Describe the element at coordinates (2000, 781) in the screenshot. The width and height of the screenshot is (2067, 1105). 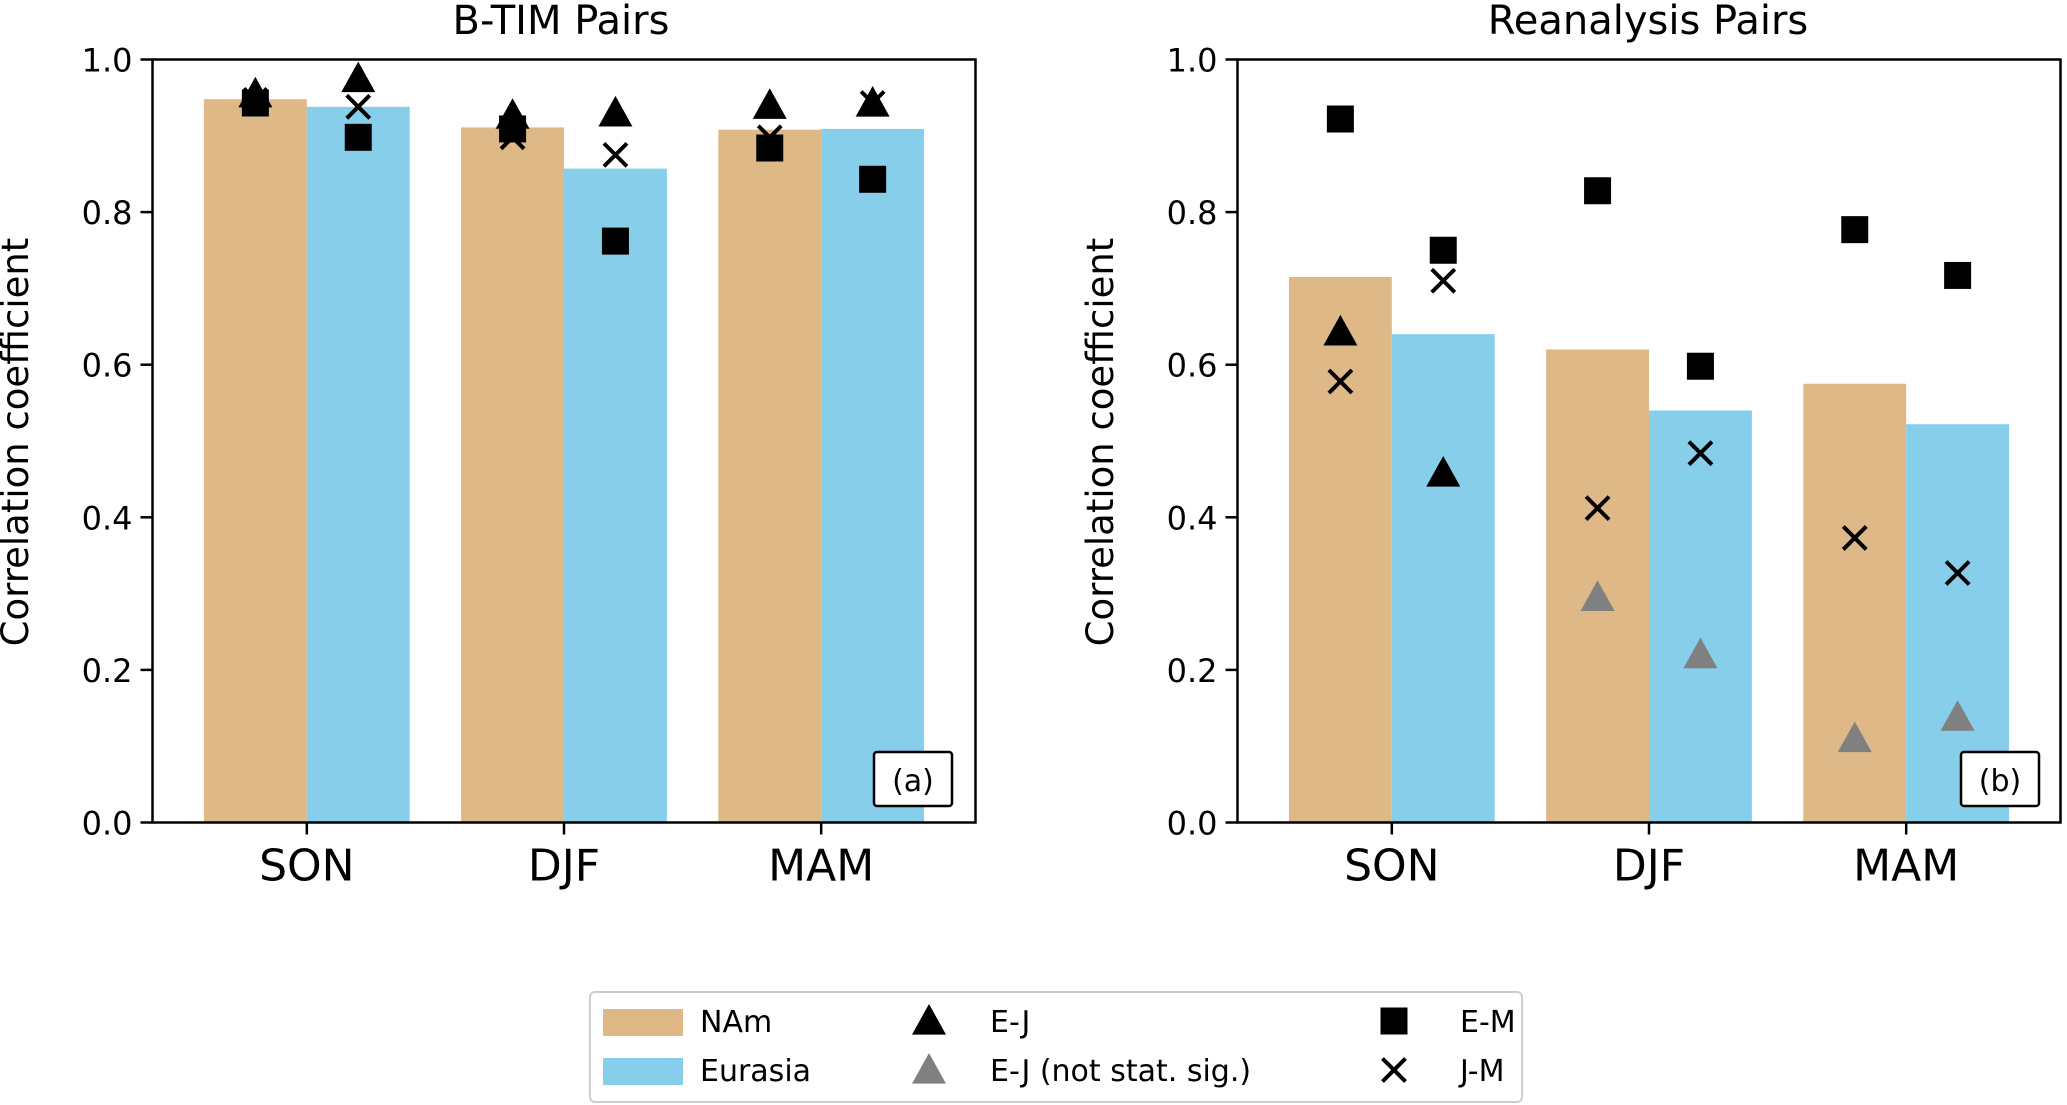
I see `panel-b-tag: (b)` at that location.